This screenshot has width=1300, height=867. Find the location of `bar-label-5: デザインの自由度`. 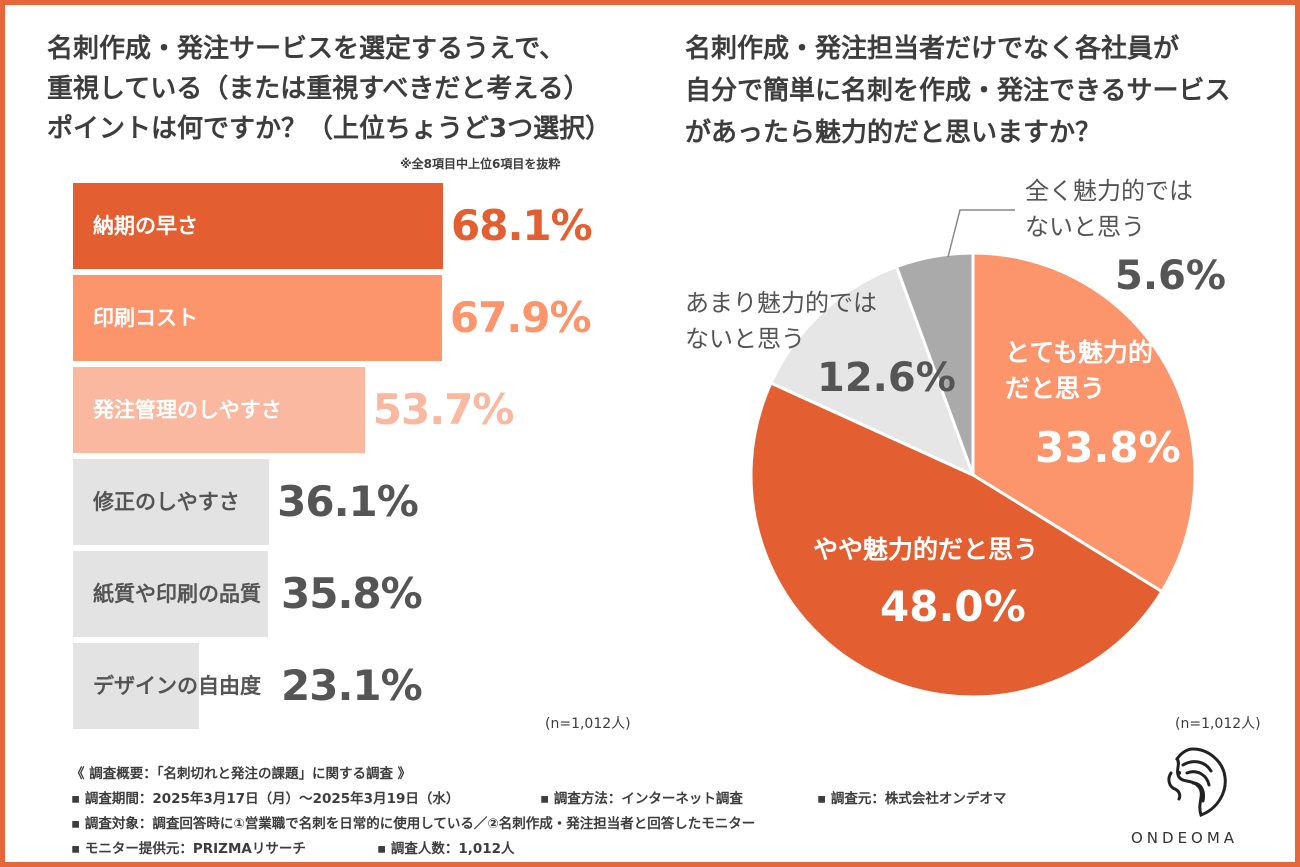

bar-label-5: デザインの自由度 is located at coordinates (177, 686).